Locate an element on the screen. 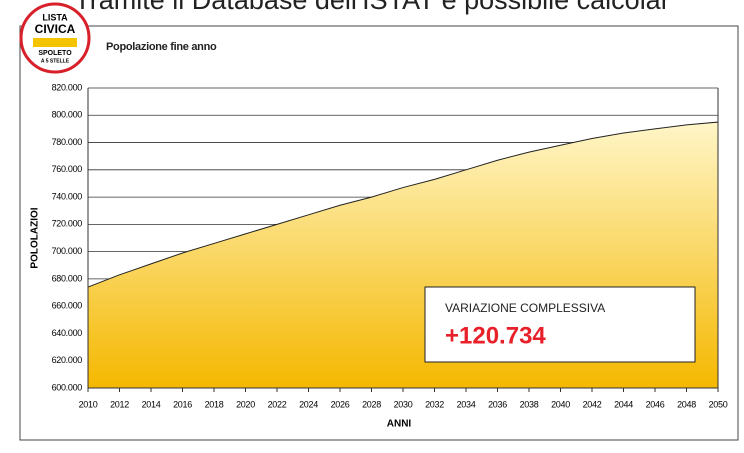  x-tick-label: 2050 is located at coordinates (718, 404).